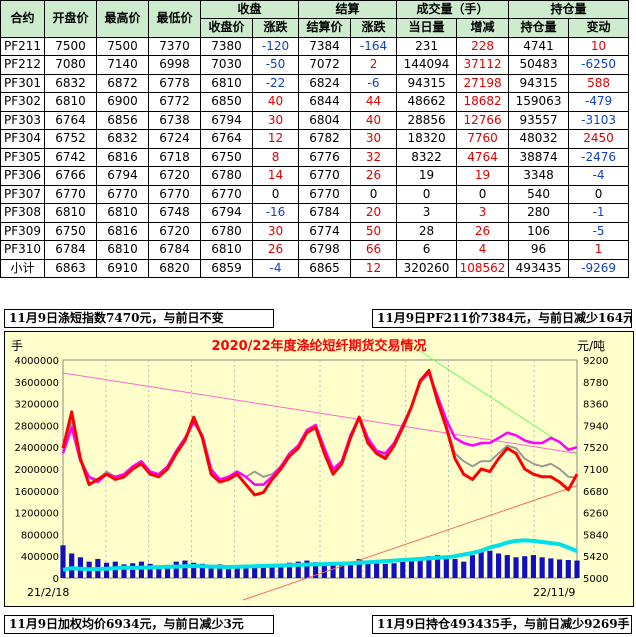 The image size is (636, 637). What do you see at coordinates (275, 268) in the screenshot?
I see `cell-close-chg: -4` at bounding box center [275, 268].